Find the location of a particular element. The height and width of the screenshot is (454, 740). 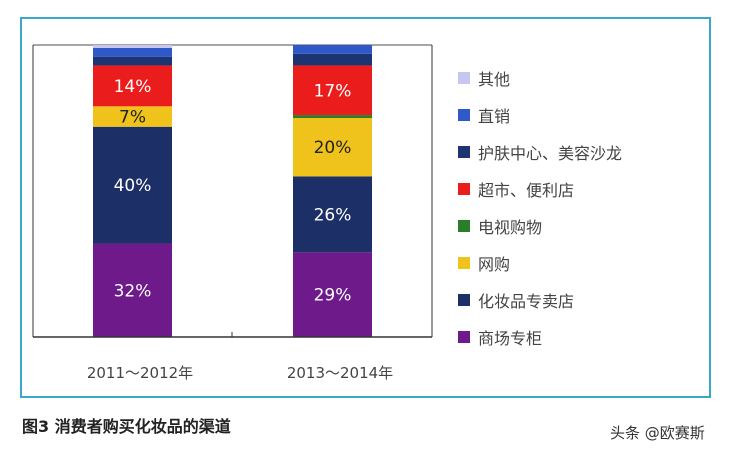

legend-item: 网购 is located at coordinates (484, 263).